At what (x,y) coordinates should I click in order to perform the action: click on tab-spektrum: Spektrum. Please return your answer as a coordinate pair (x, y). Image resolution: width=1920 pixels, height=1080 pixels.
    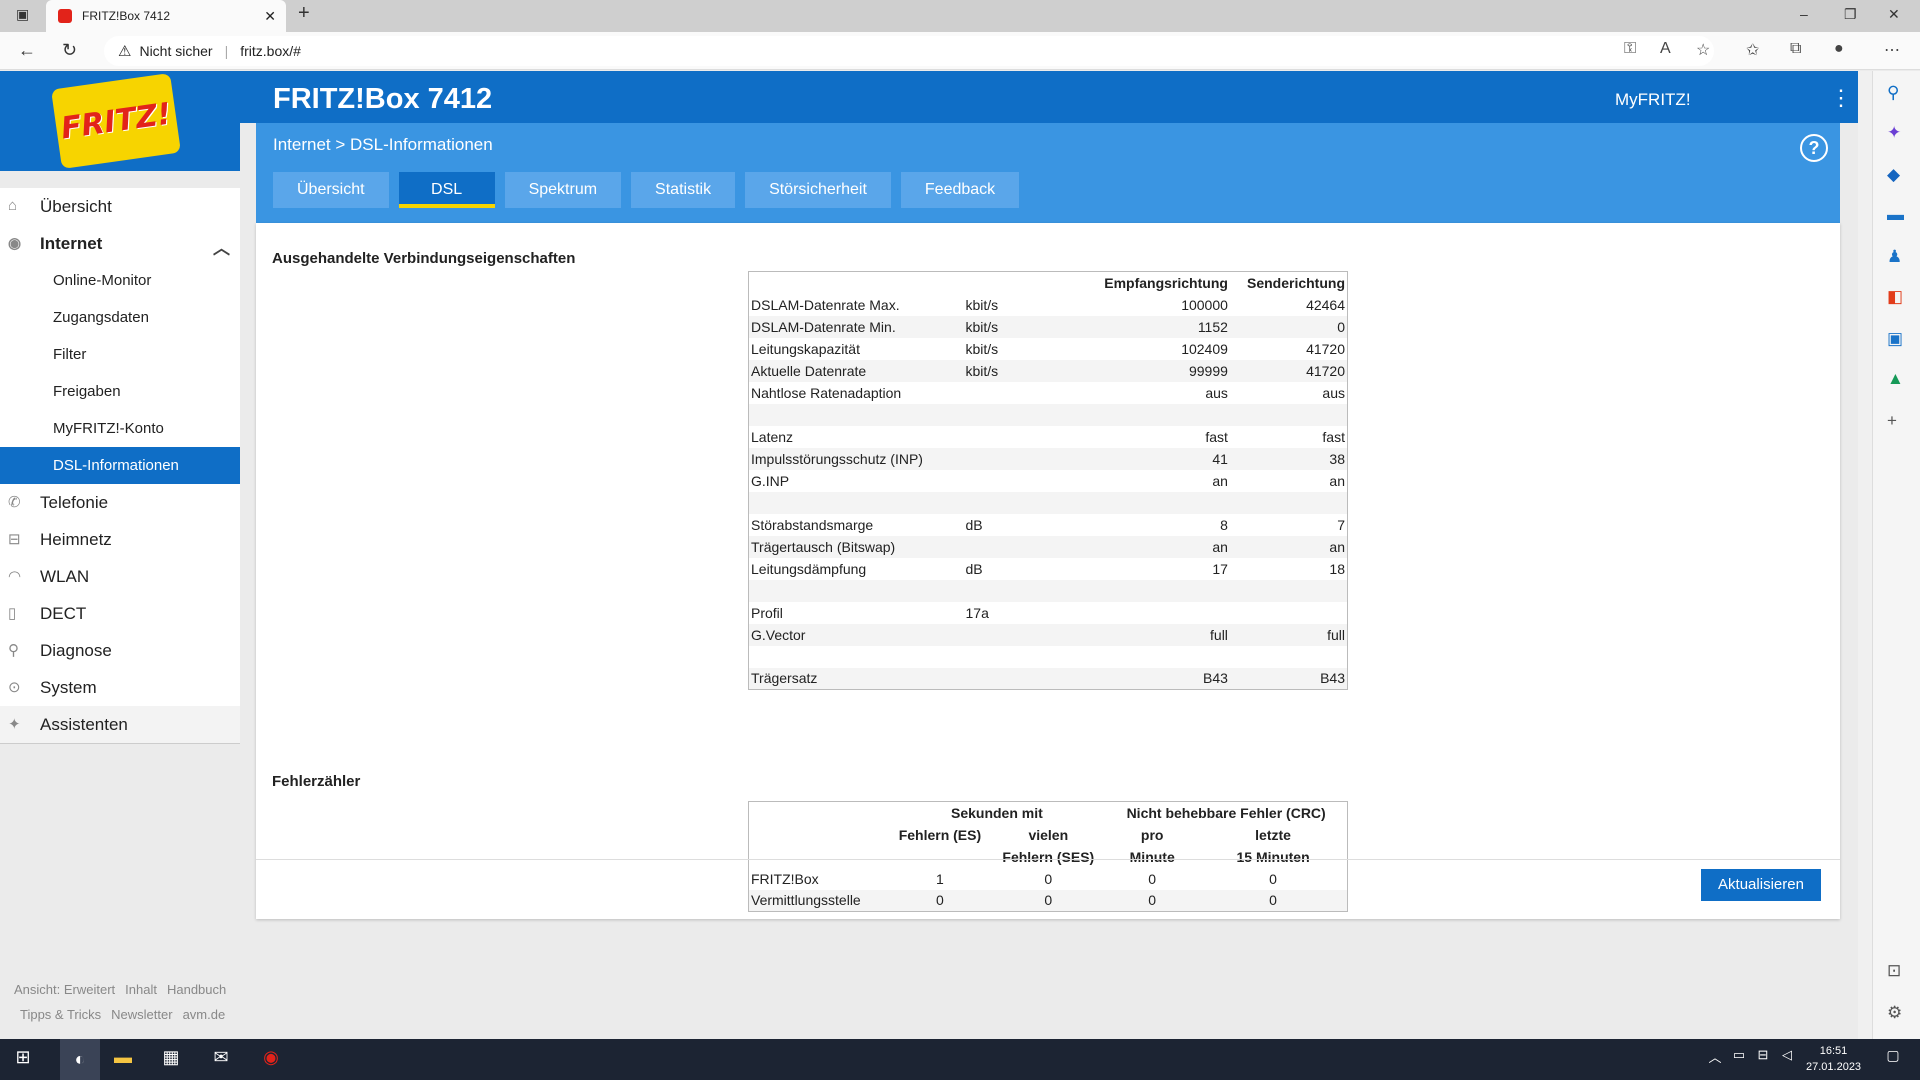
    Looking at the image, I should click on (563, 190).